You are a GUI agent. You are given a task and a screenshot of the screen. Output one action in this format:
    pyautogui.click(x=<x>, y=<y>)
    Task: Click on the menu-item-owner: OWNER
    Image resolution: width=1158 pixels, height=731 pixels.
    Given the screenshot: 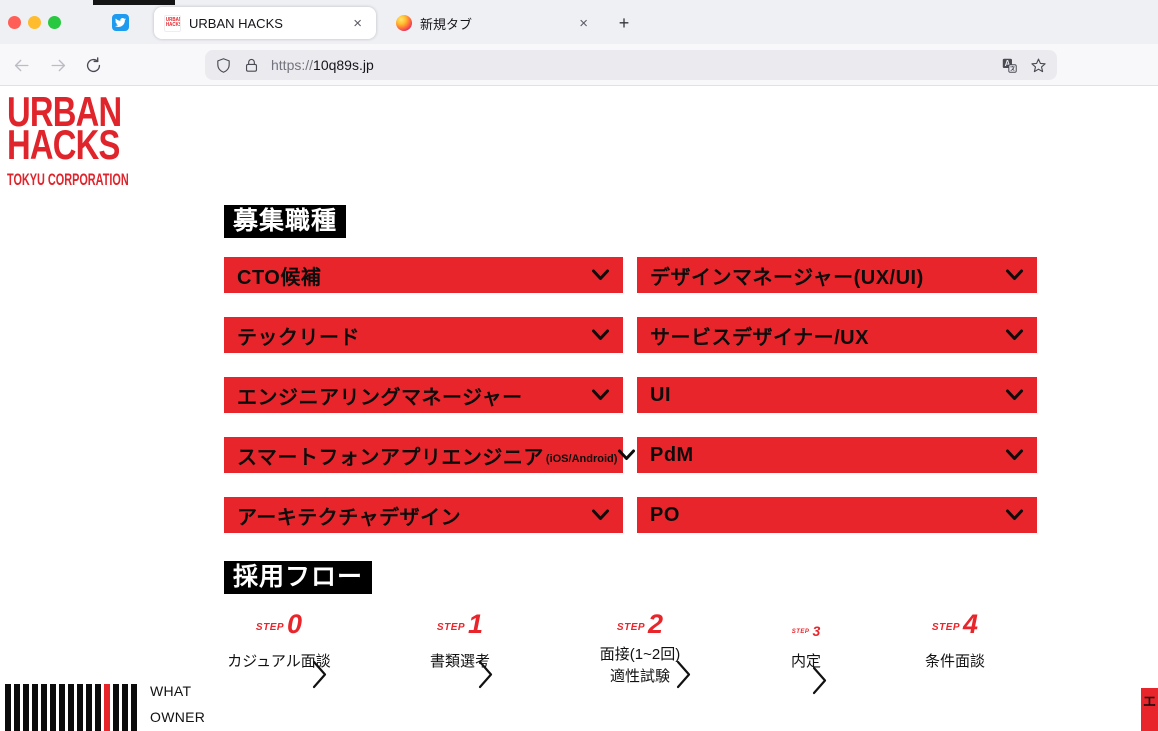 What is the action you would take?
    pyautogui.click(x=178, y=717)
    